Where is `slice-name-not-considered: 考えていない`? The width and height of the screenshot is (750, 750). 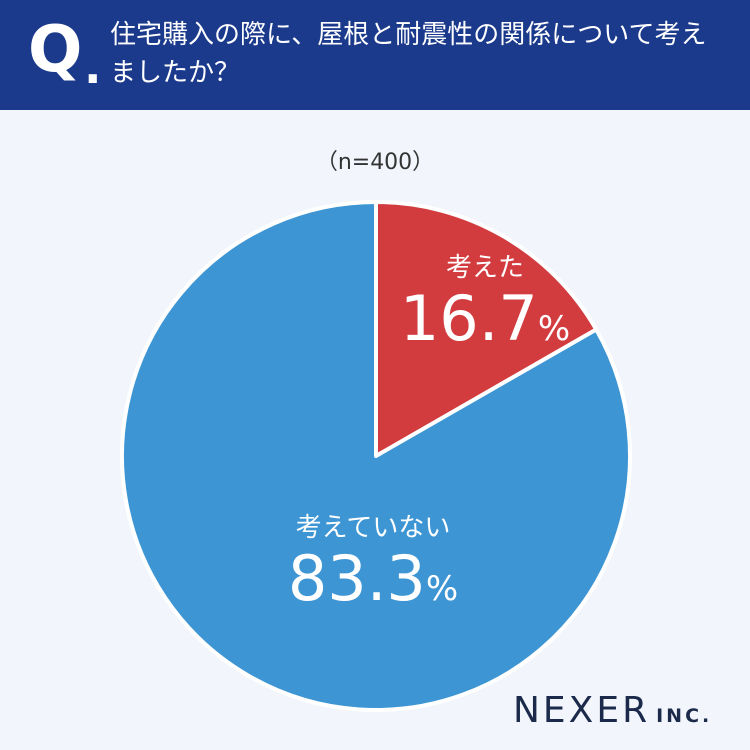 slice-name-not-considered: 考えていない is located at coordinates (373, 528).